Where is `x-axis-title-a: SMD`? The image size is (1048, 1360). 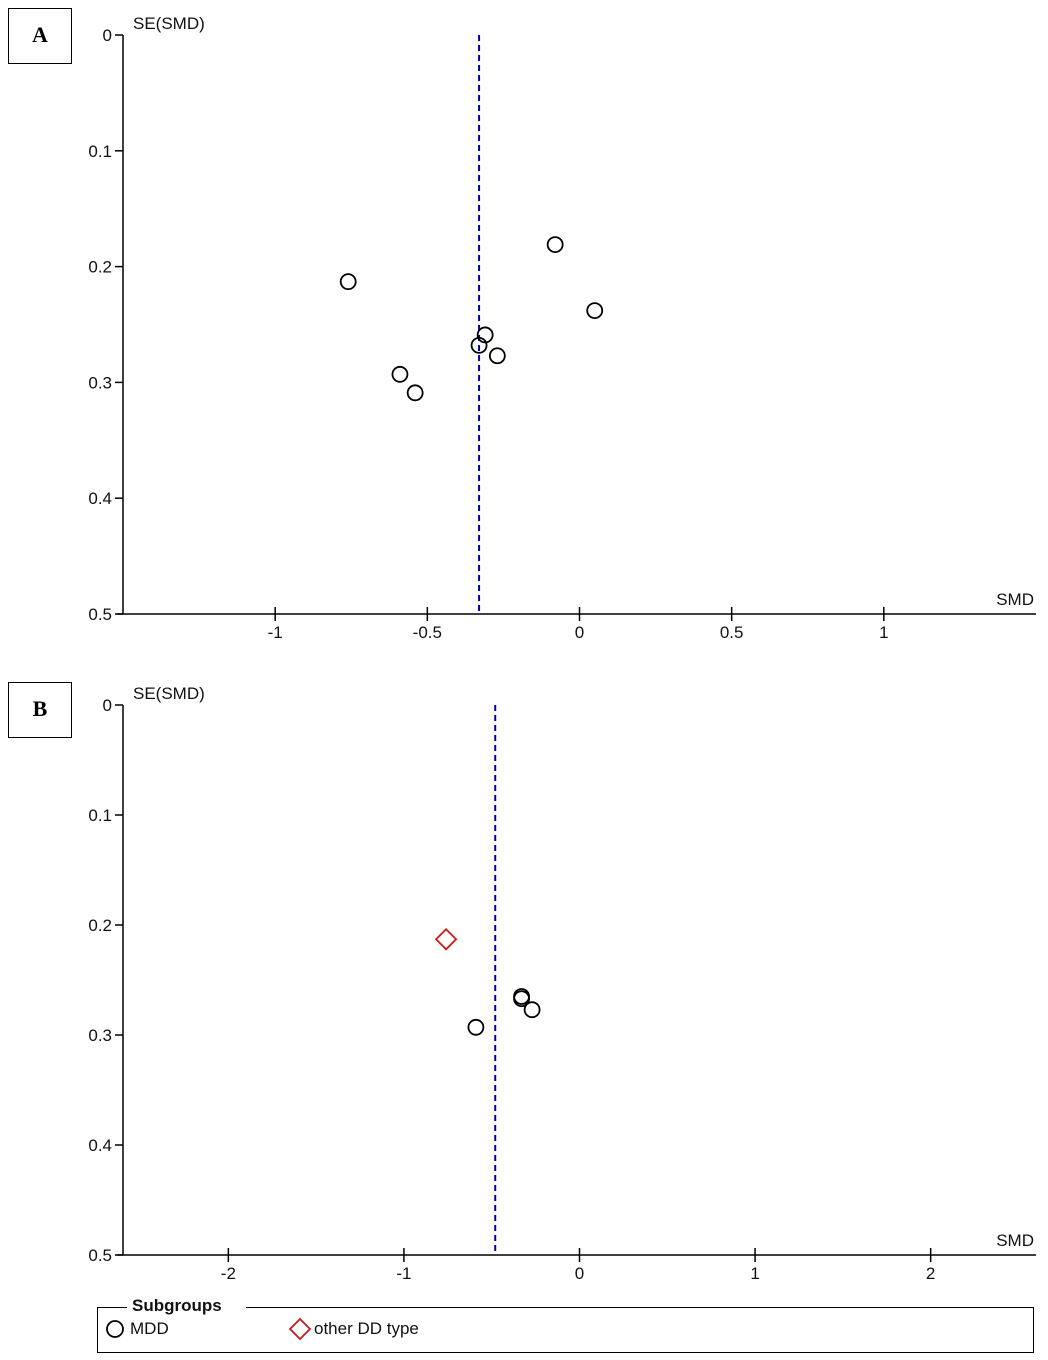
x-axis-title-a: SMD is located at coordinates (1015, 599).